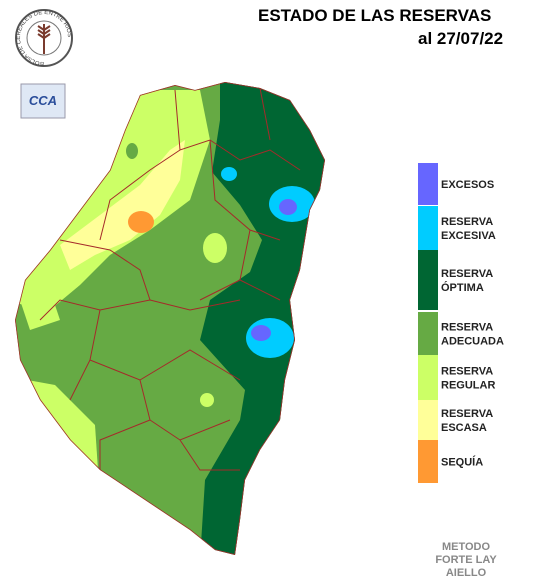 Image resolution: width=535 pixels, height=576 pixels. I want to click on legend-label: EXCESIVA, so click(468, 236).